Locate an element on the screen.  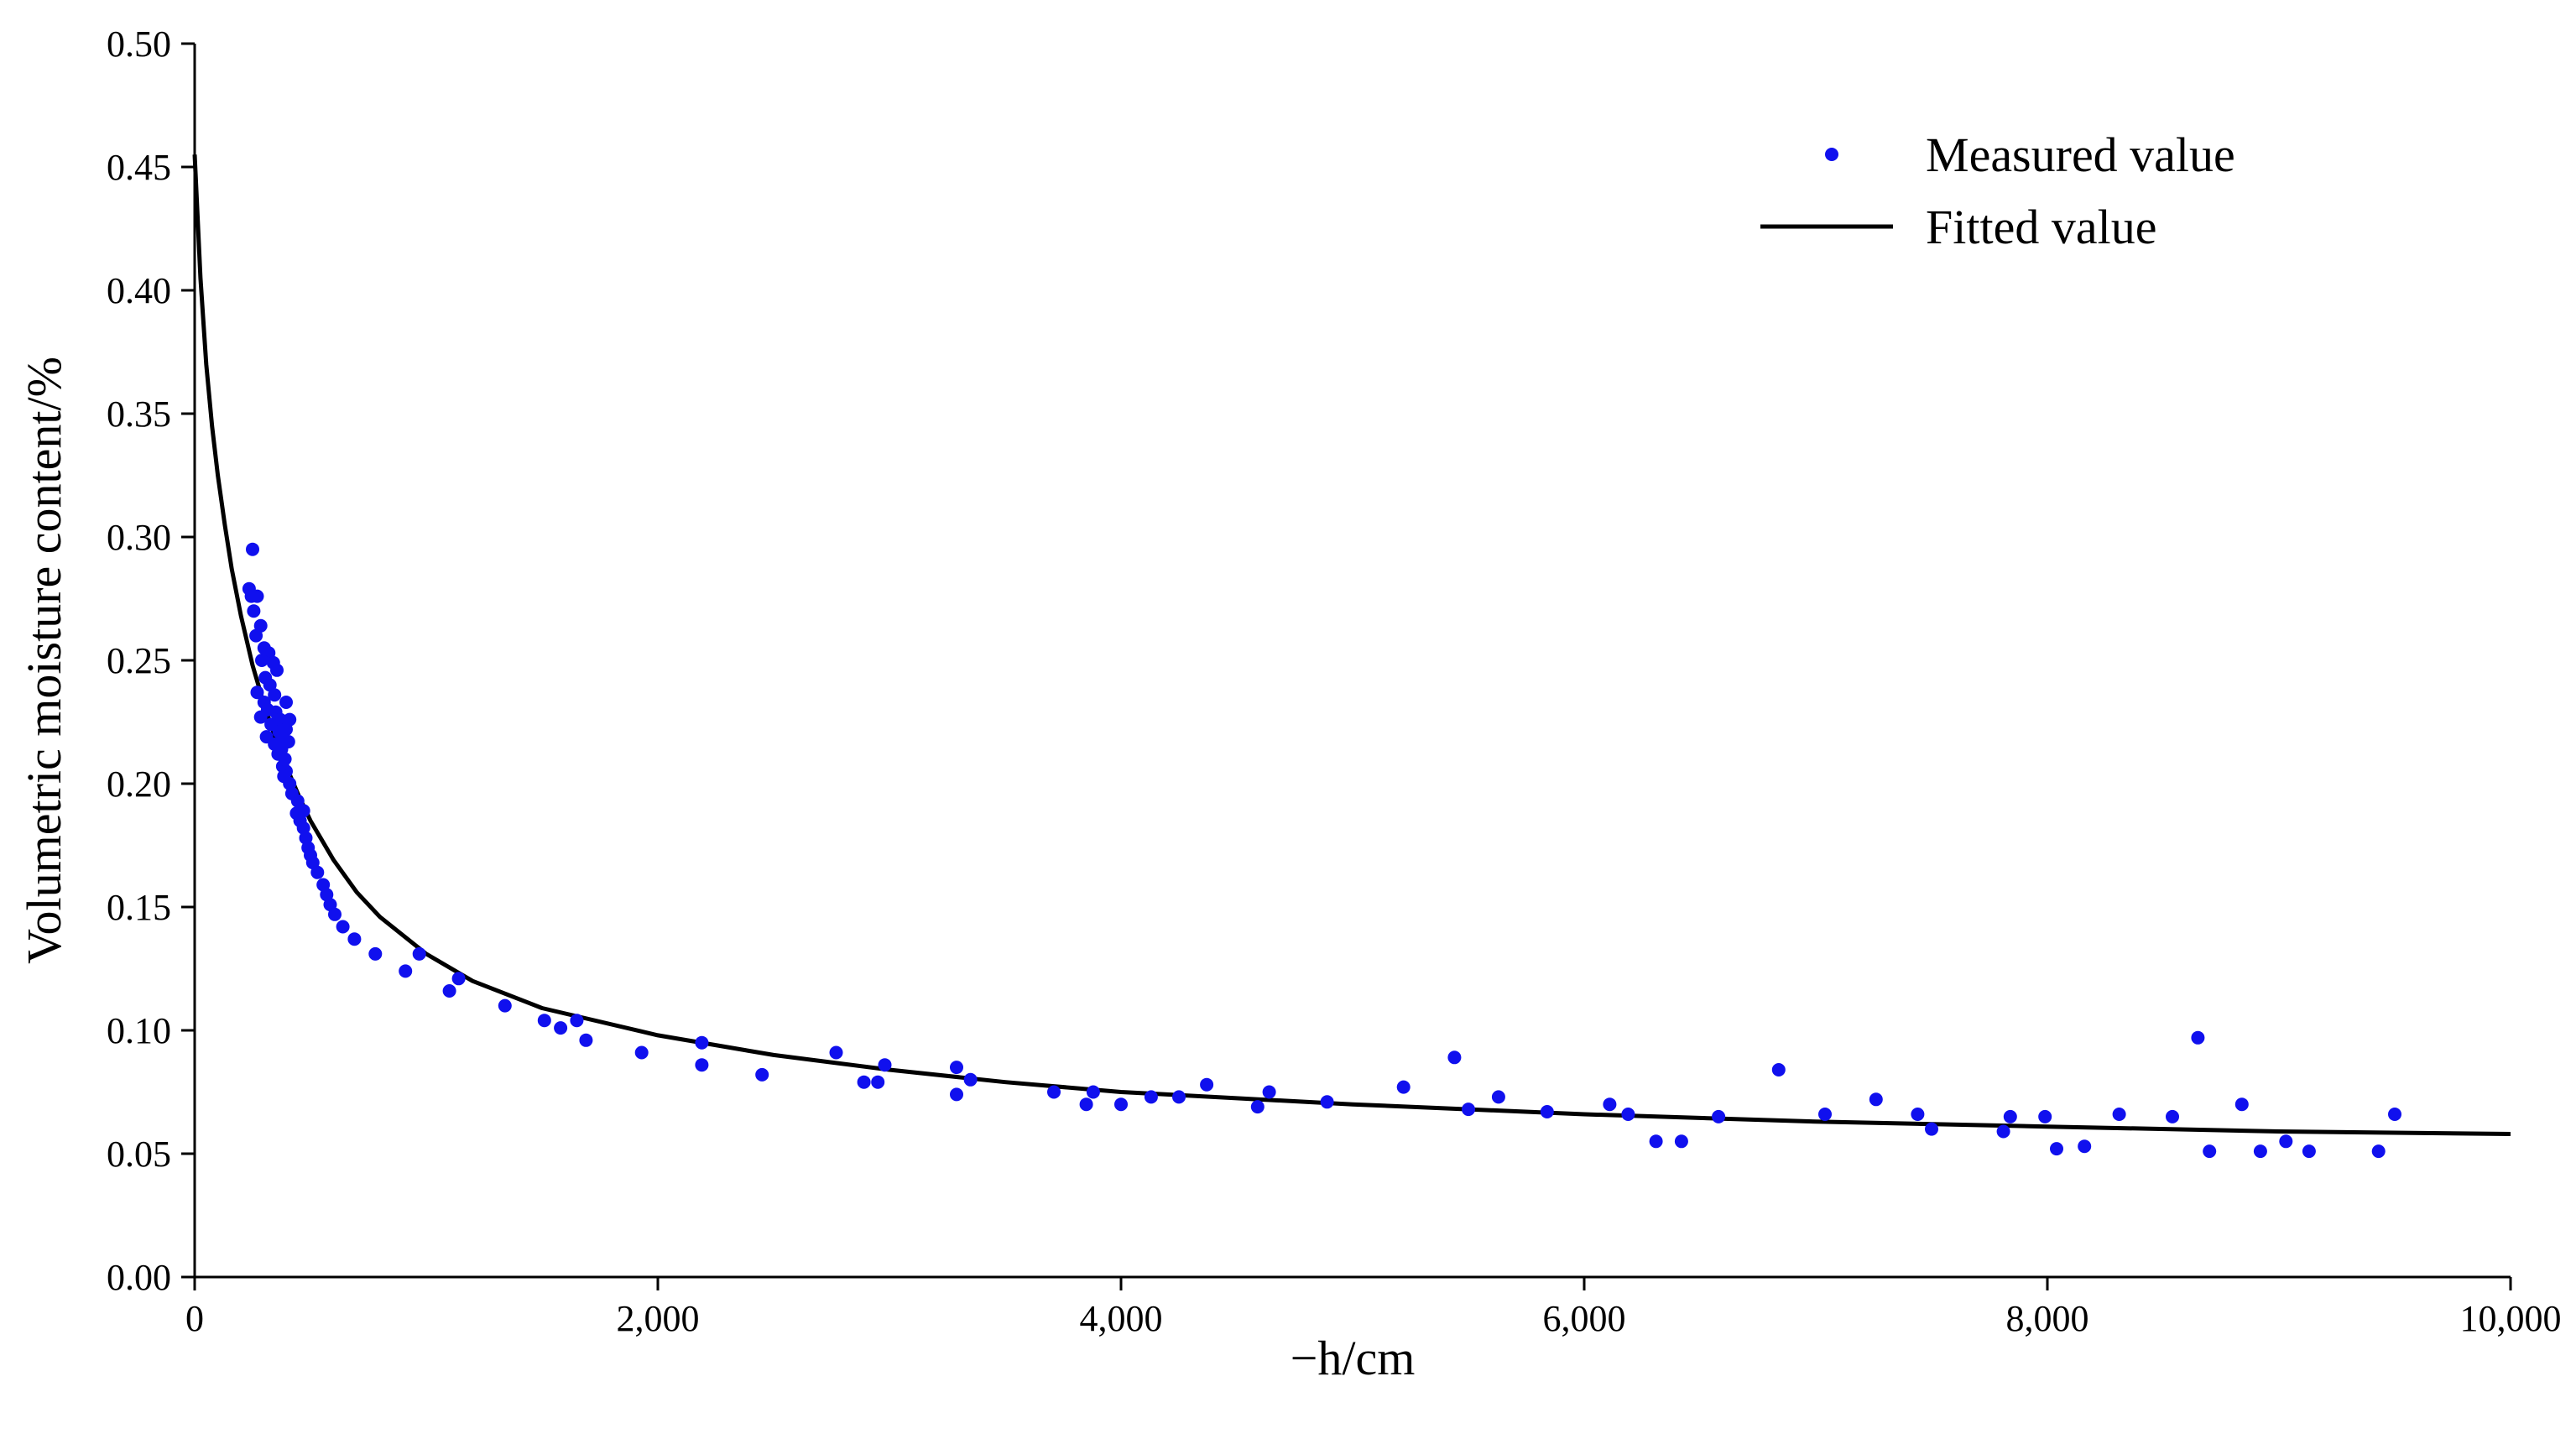
legend-label-measured: Measured value is located at coordinates (2080, 155).